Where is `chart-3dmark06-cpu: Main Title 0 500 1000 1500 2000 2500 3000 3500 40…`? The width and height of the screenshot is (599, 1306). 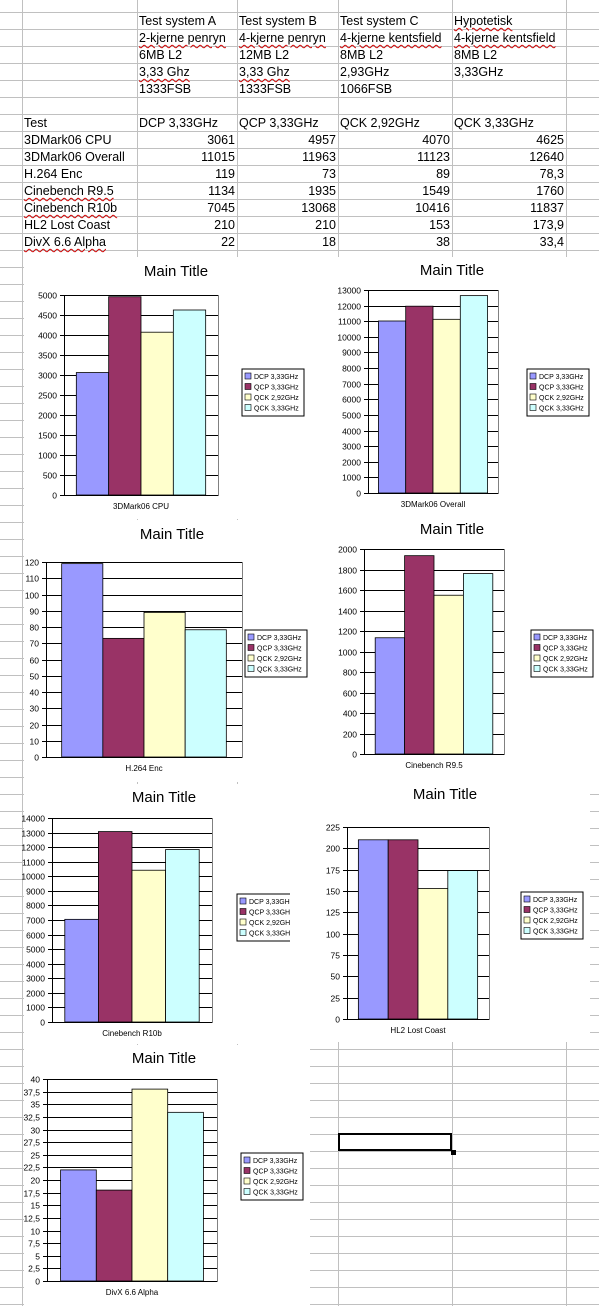 chart-3dmark06-cpu: Main Title 0 500 1000 1500 2000 2500 3000 3500 40… is located at coordinates (169, 388).